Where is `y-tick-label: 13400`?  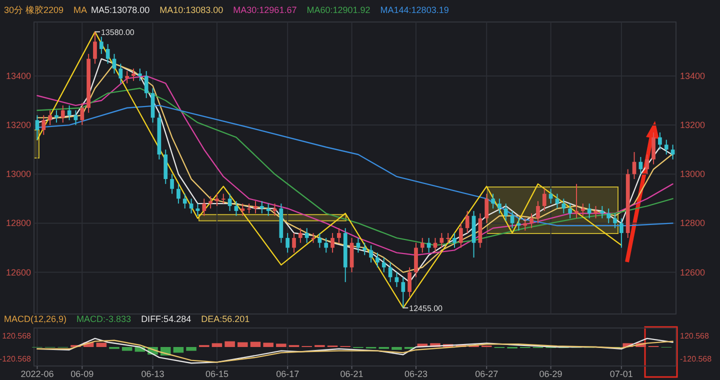 y-tick-label: 13400 is located at coordinates (18, 75).